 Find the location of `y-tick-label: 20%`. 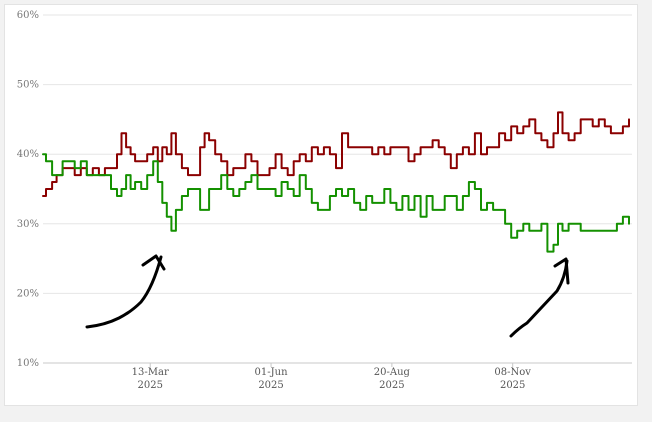

y-tick-label: 20% is located at coordinates (28, 293).